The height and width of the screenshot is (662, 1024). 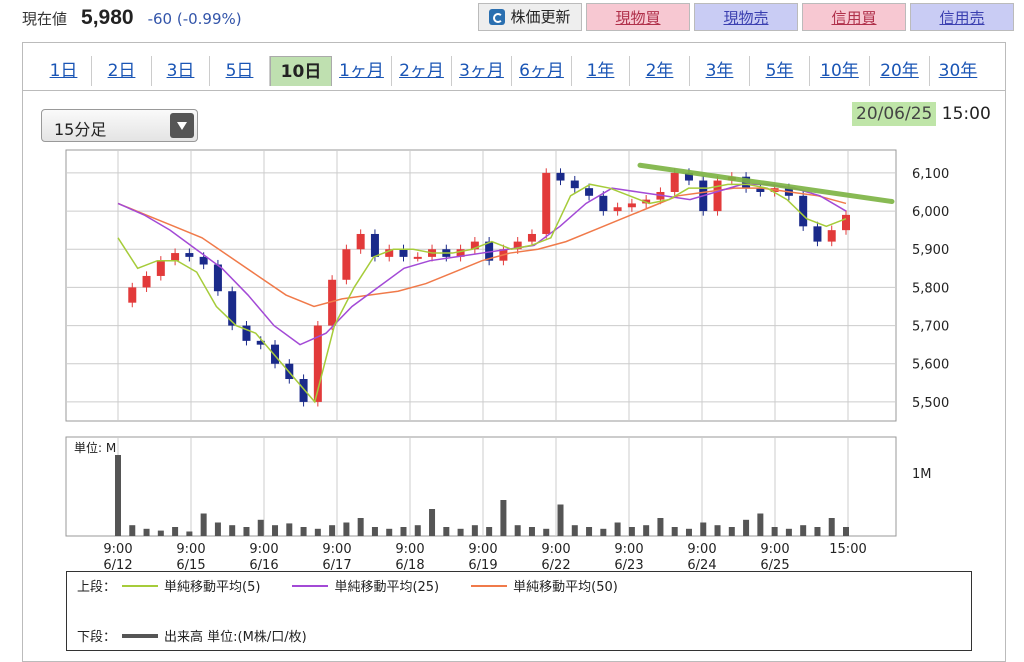 What do you see at coordinates (64, 71) in the screenshot?
I see `tab-0: 1日` at bounding box center [64, 71].